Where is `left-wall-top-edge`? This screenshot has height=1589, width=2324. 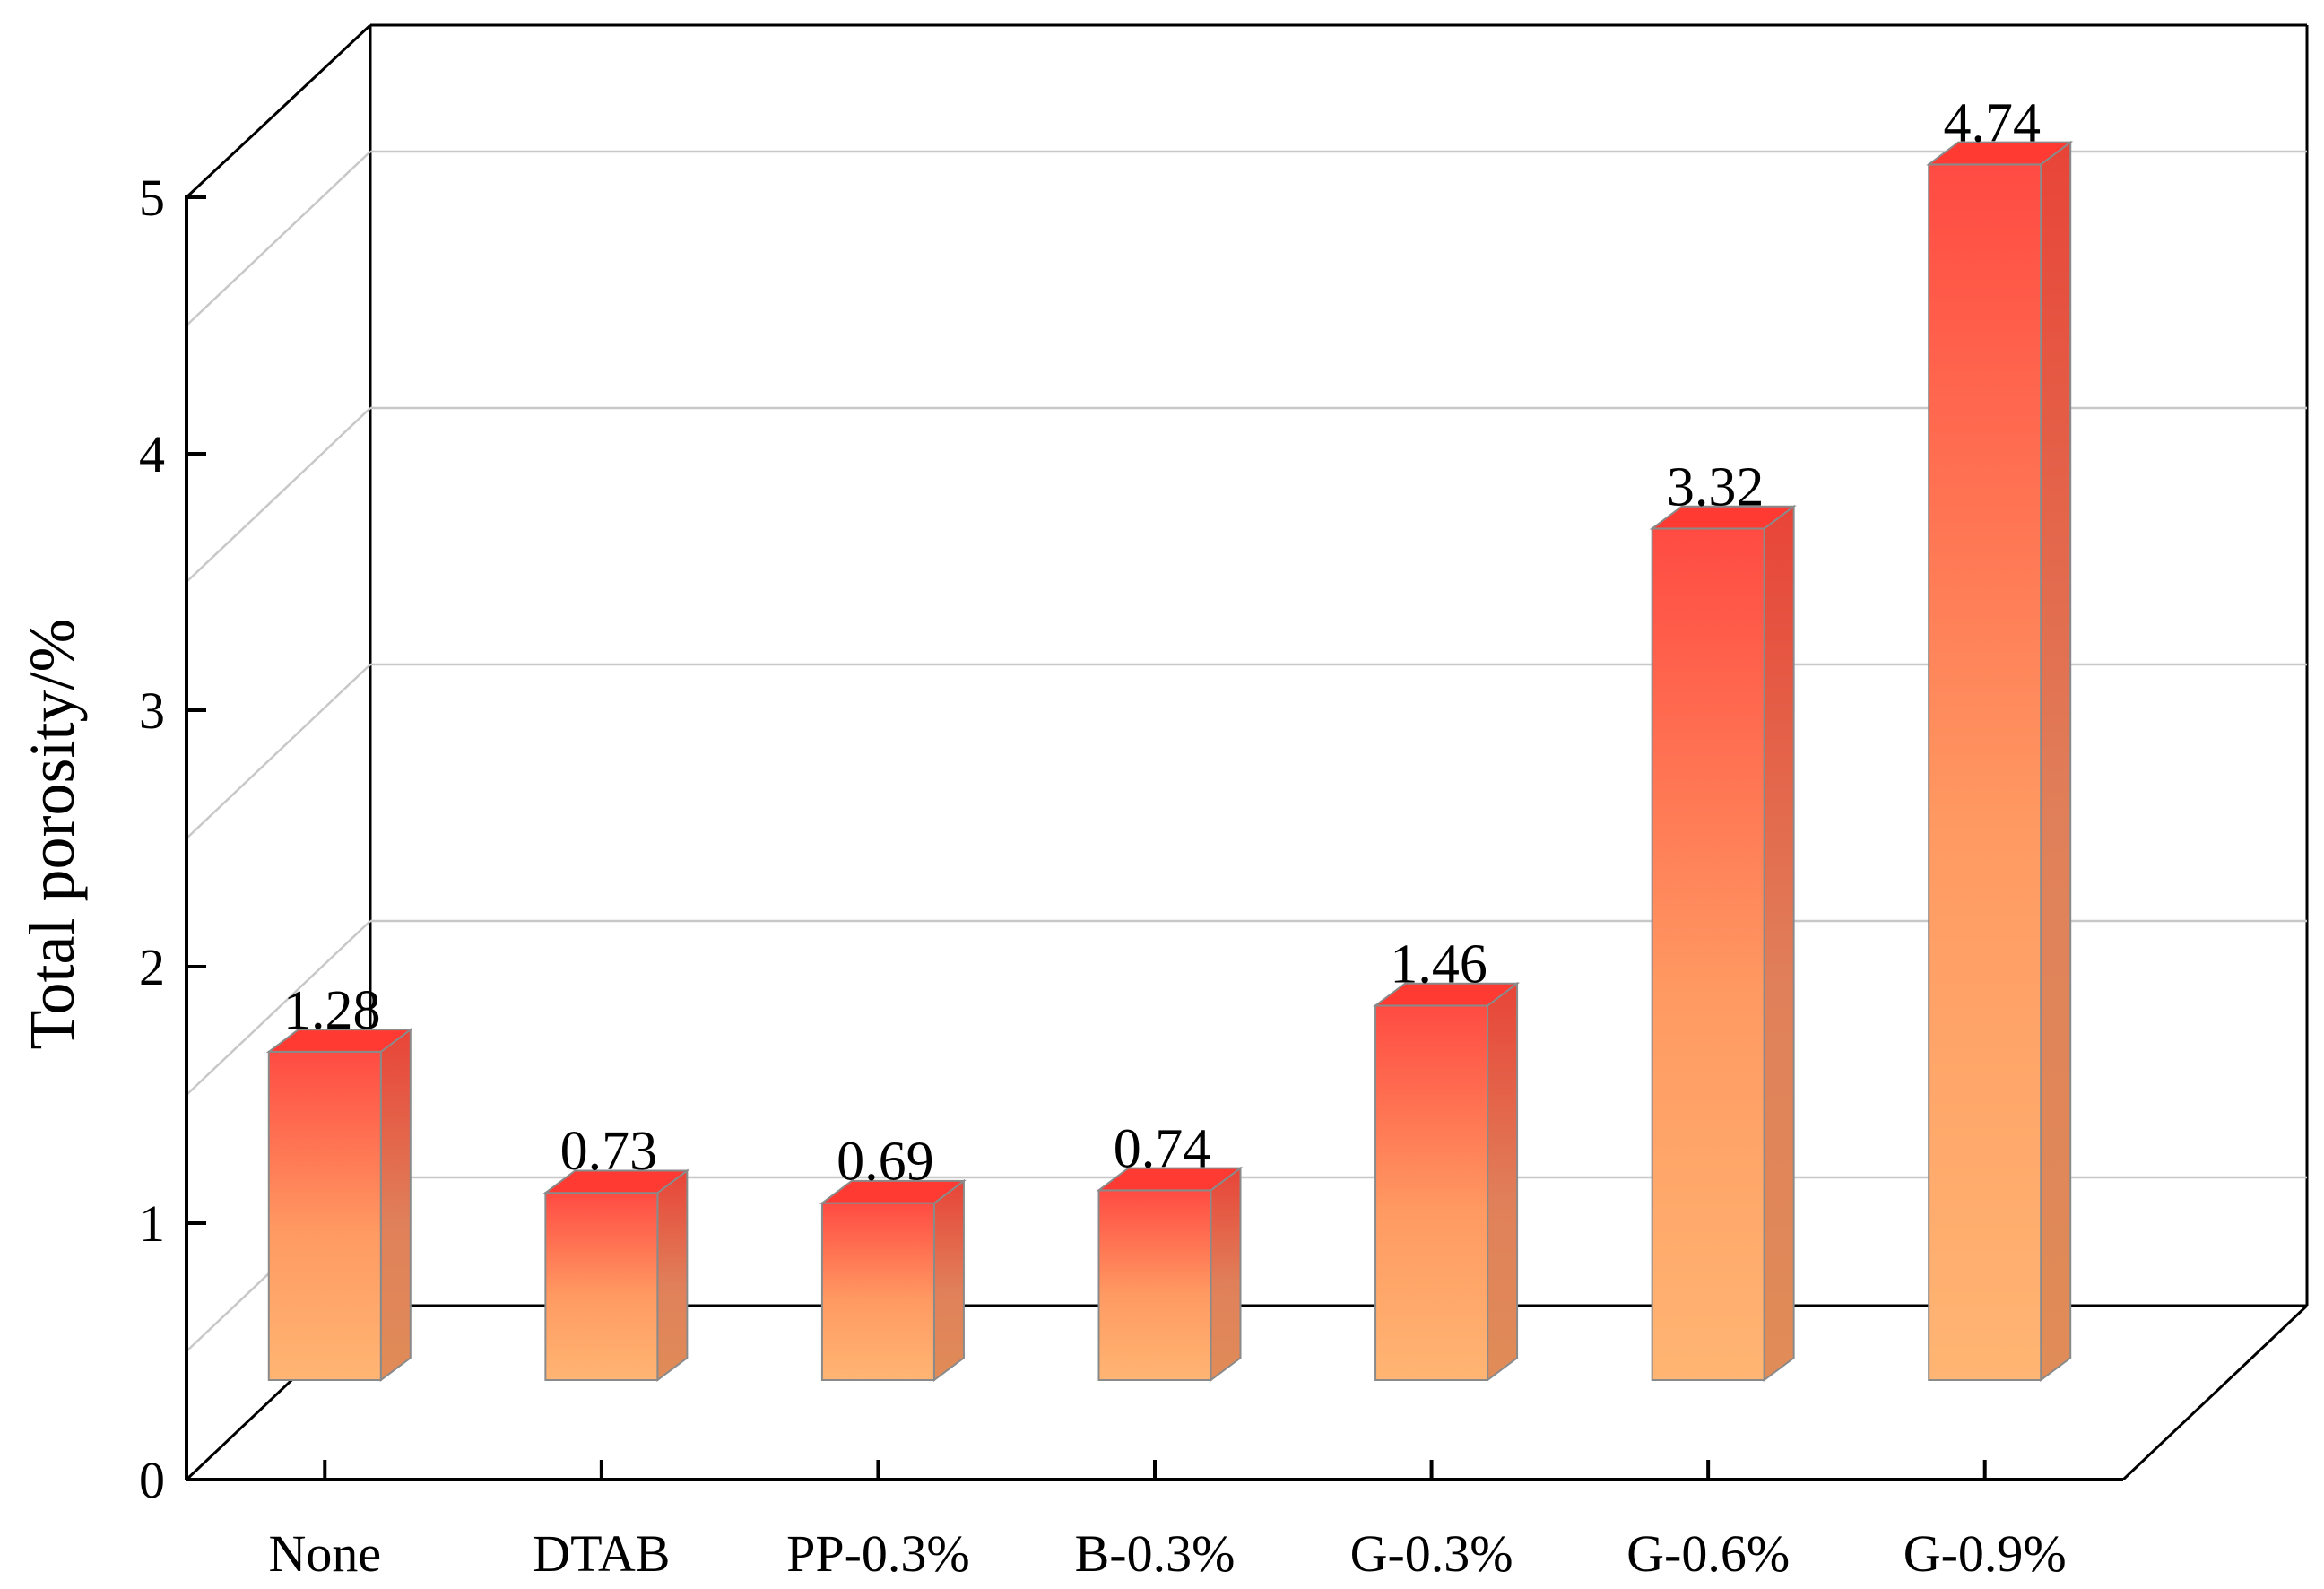
left-wall-top-edge is located at coordinates (278, 111).